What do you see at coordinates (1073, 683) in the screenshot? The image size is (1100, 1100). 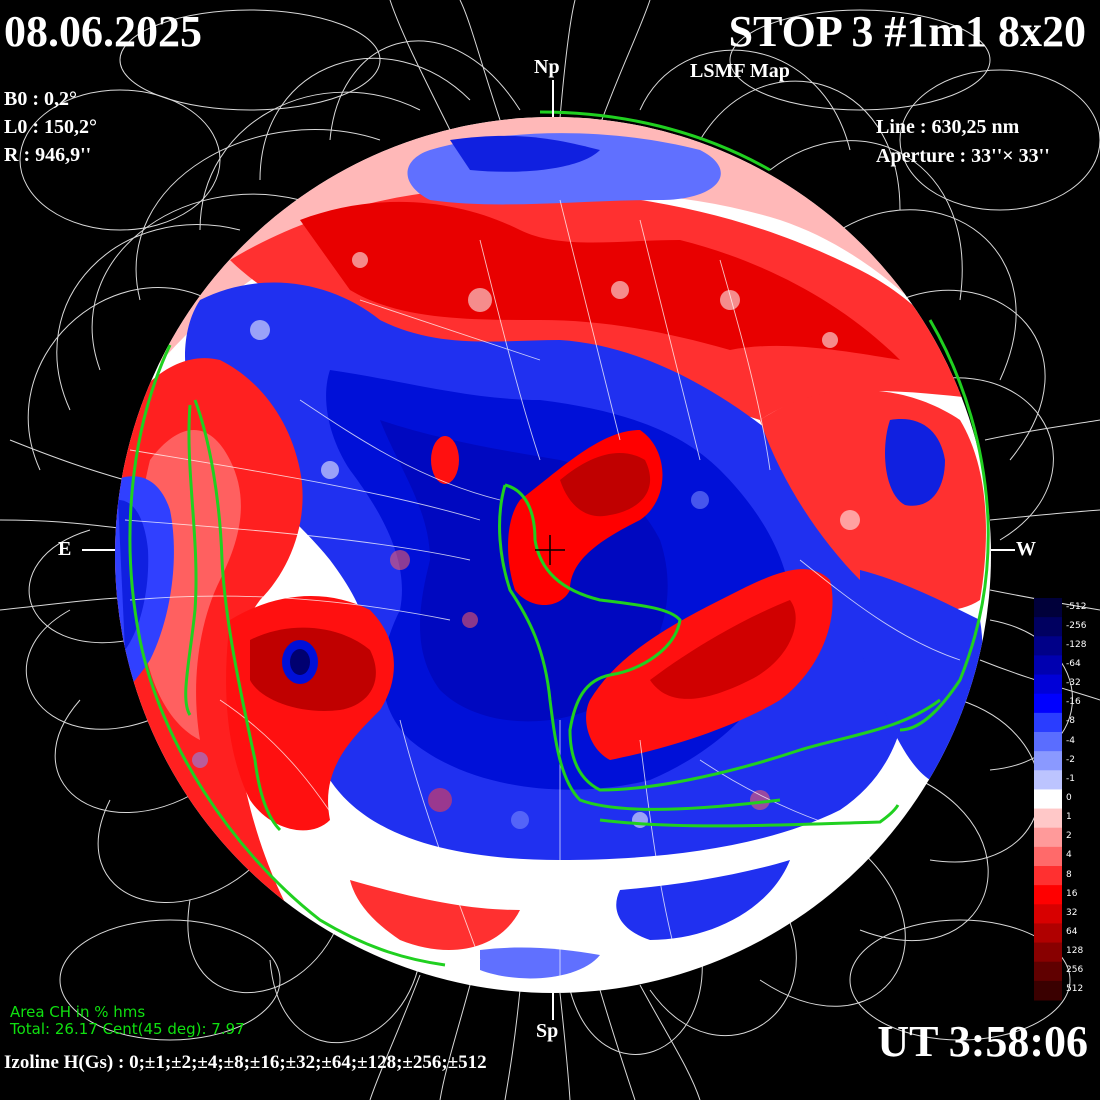 I see `colorbar-tick-label: -32` at bounding box center [1073, 683].